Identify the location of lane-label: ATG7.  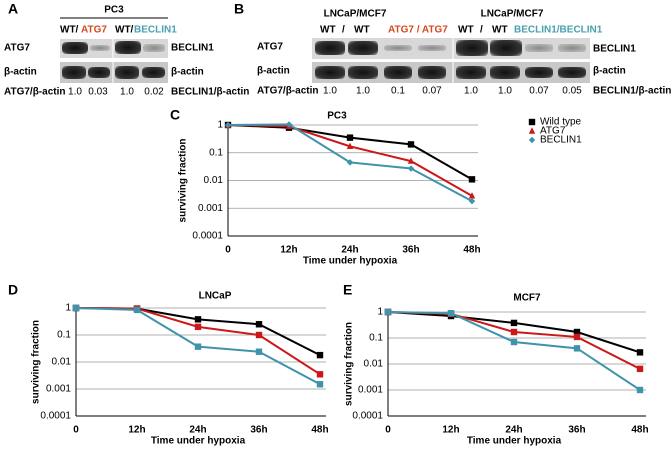
(94, 30).